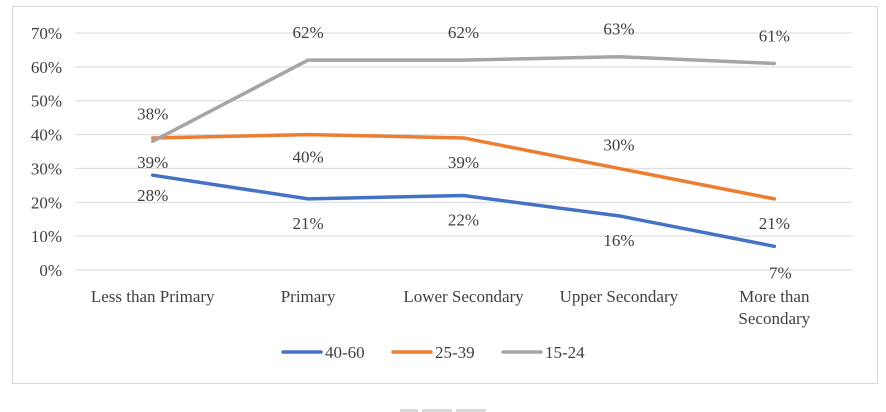 The width and height of the screenshot is (886, 412). I want to click on x-category-label: Primary, so click(308, 296).